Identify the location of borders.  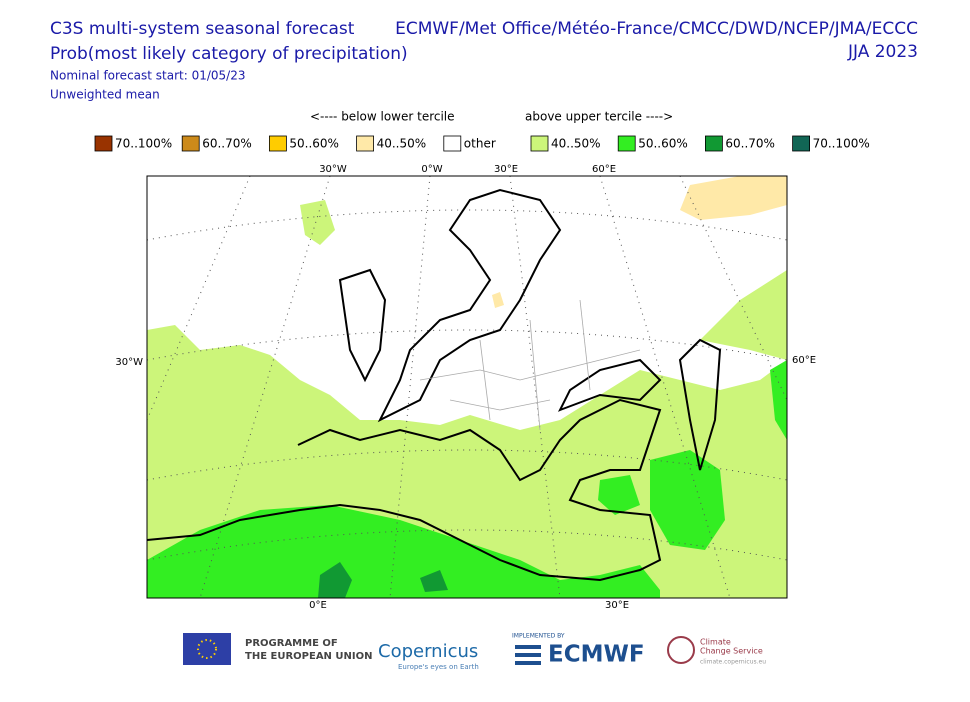
(530, 365).